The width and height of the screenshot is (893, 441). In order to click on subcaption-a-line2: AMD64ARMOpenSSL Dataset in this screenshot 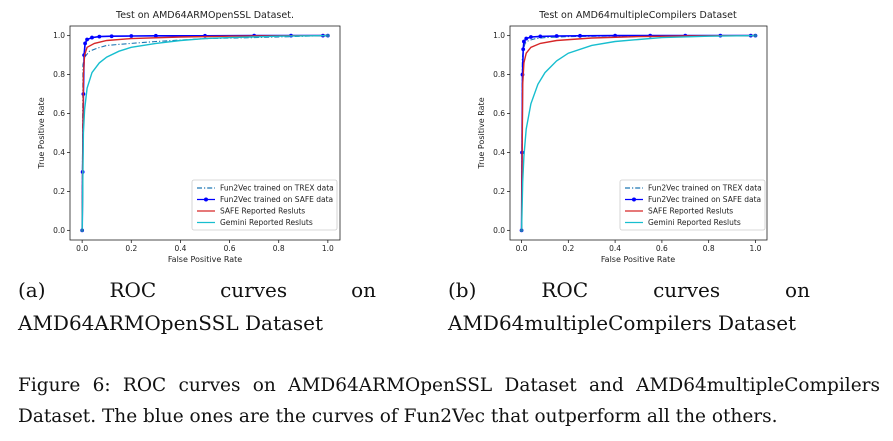, I will do `click(171, 323)`.